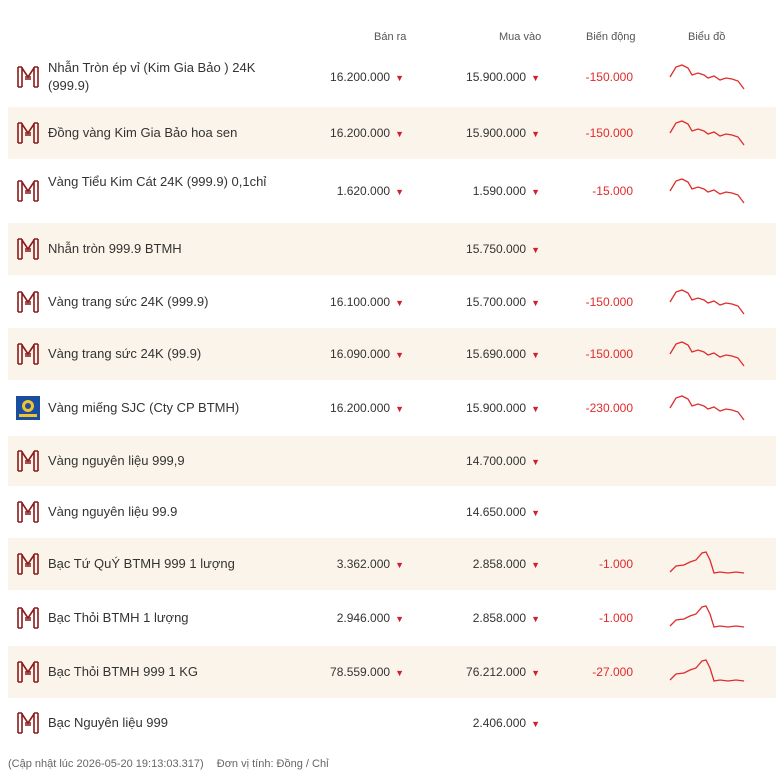  I want to click on product-name: Vàng nguyên liệu 99.9, so click(113, 511).